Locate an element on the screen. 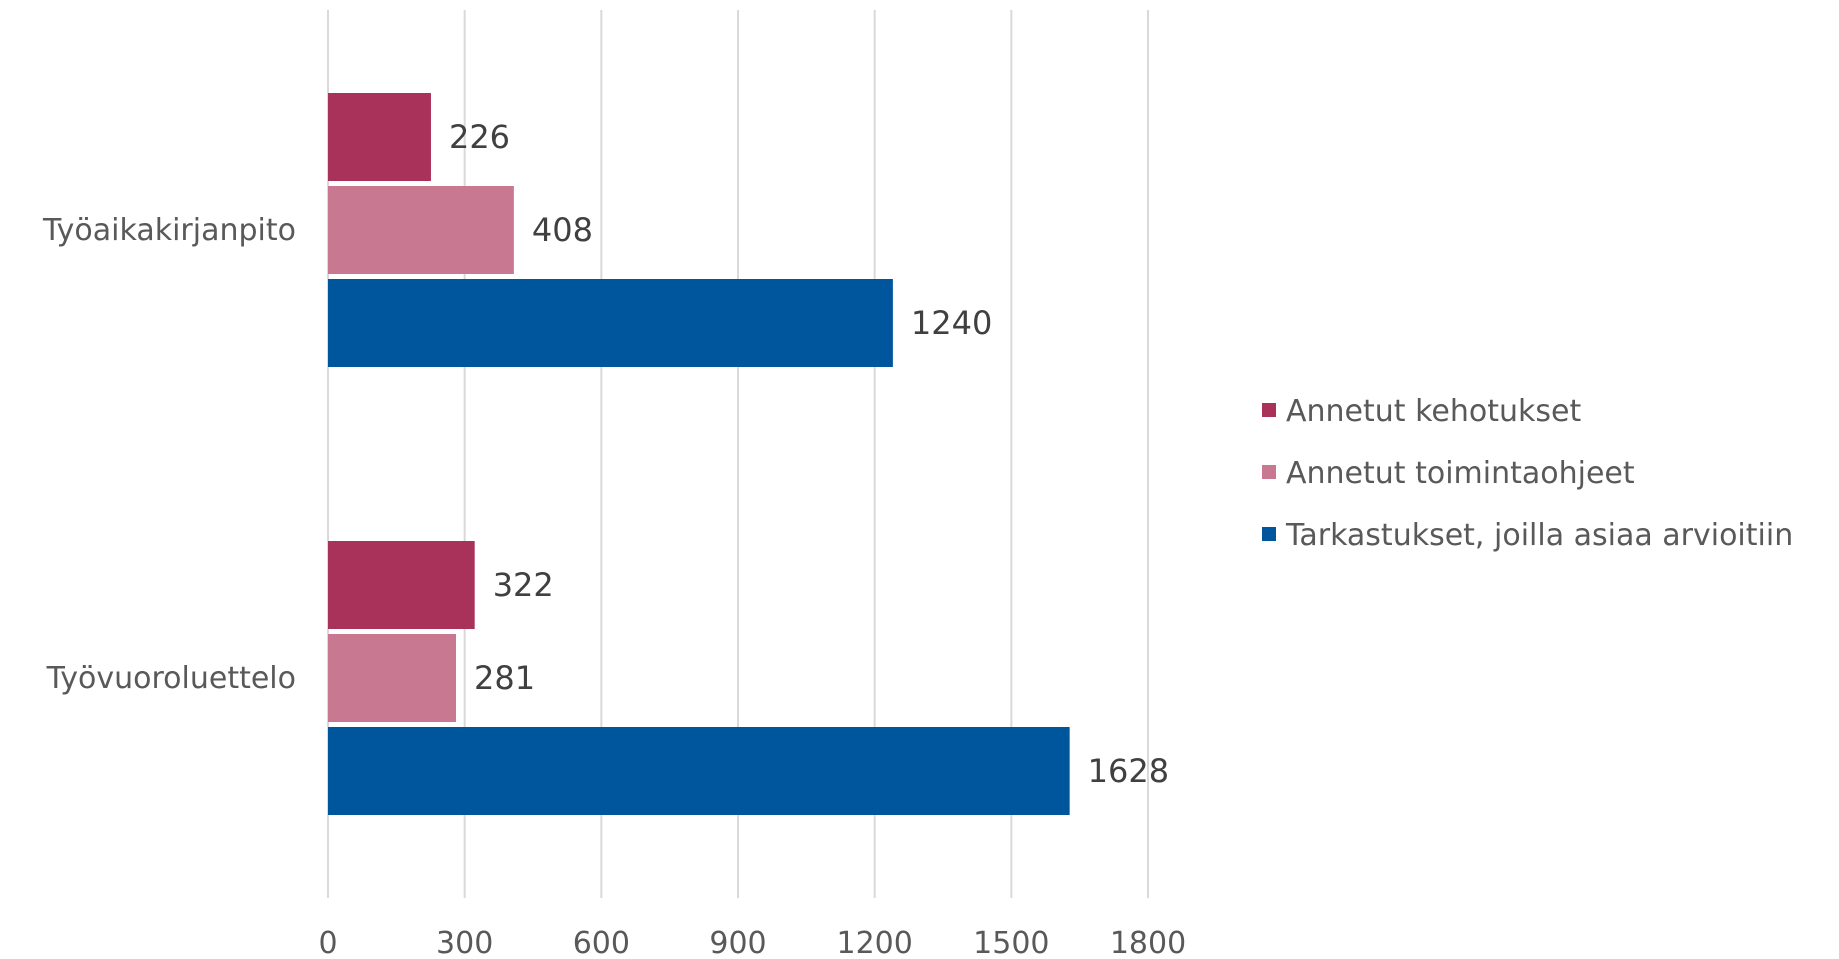 This screenshot has height=959, width=1839. x-tick-label: 1800 is located at coordinates (1148, 942).